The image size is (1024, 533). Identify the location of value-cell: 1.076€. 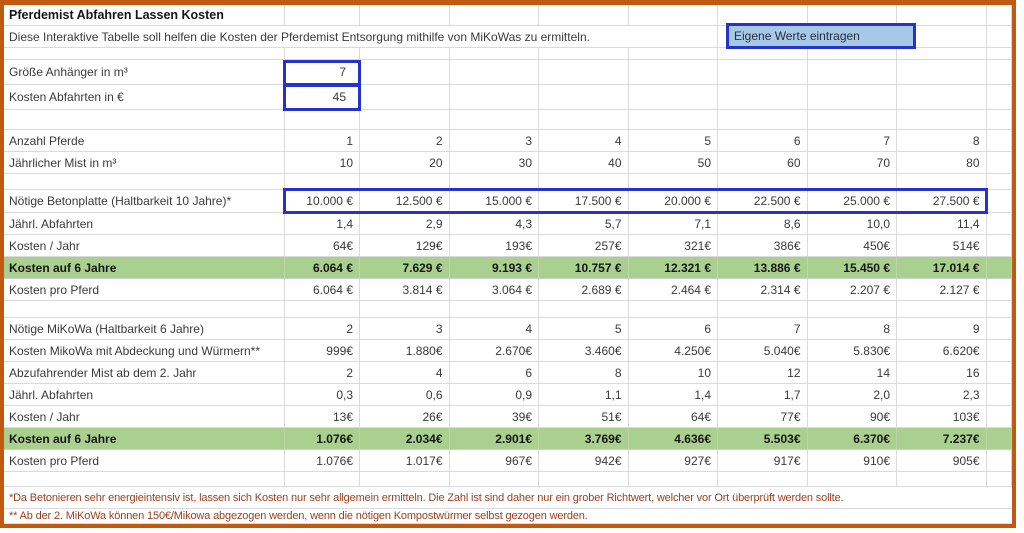
(322, 439).